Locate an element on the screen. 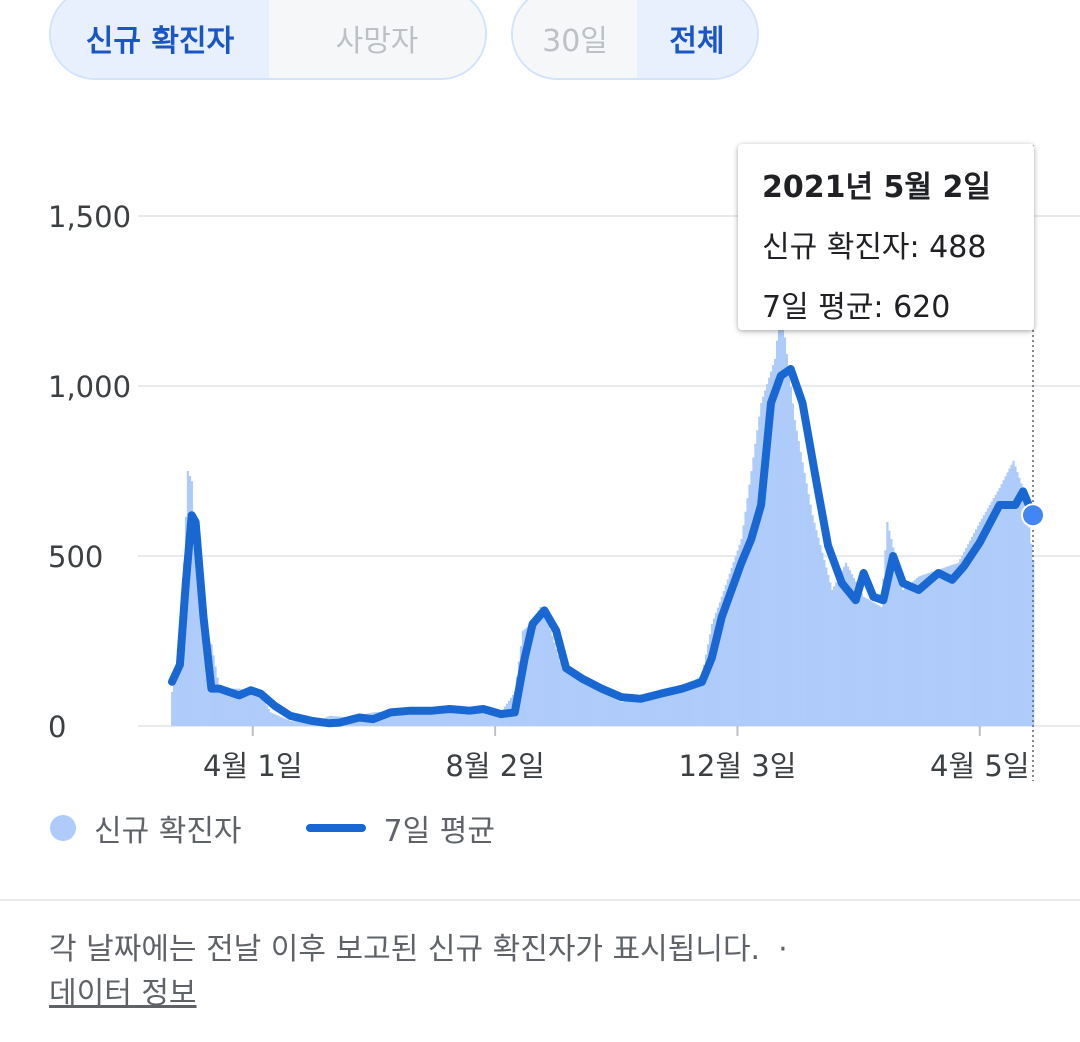 This screenshot has height=1042, width=1080. legend-cases-label: 신규 확진자 is located at coordinates (168, 831).